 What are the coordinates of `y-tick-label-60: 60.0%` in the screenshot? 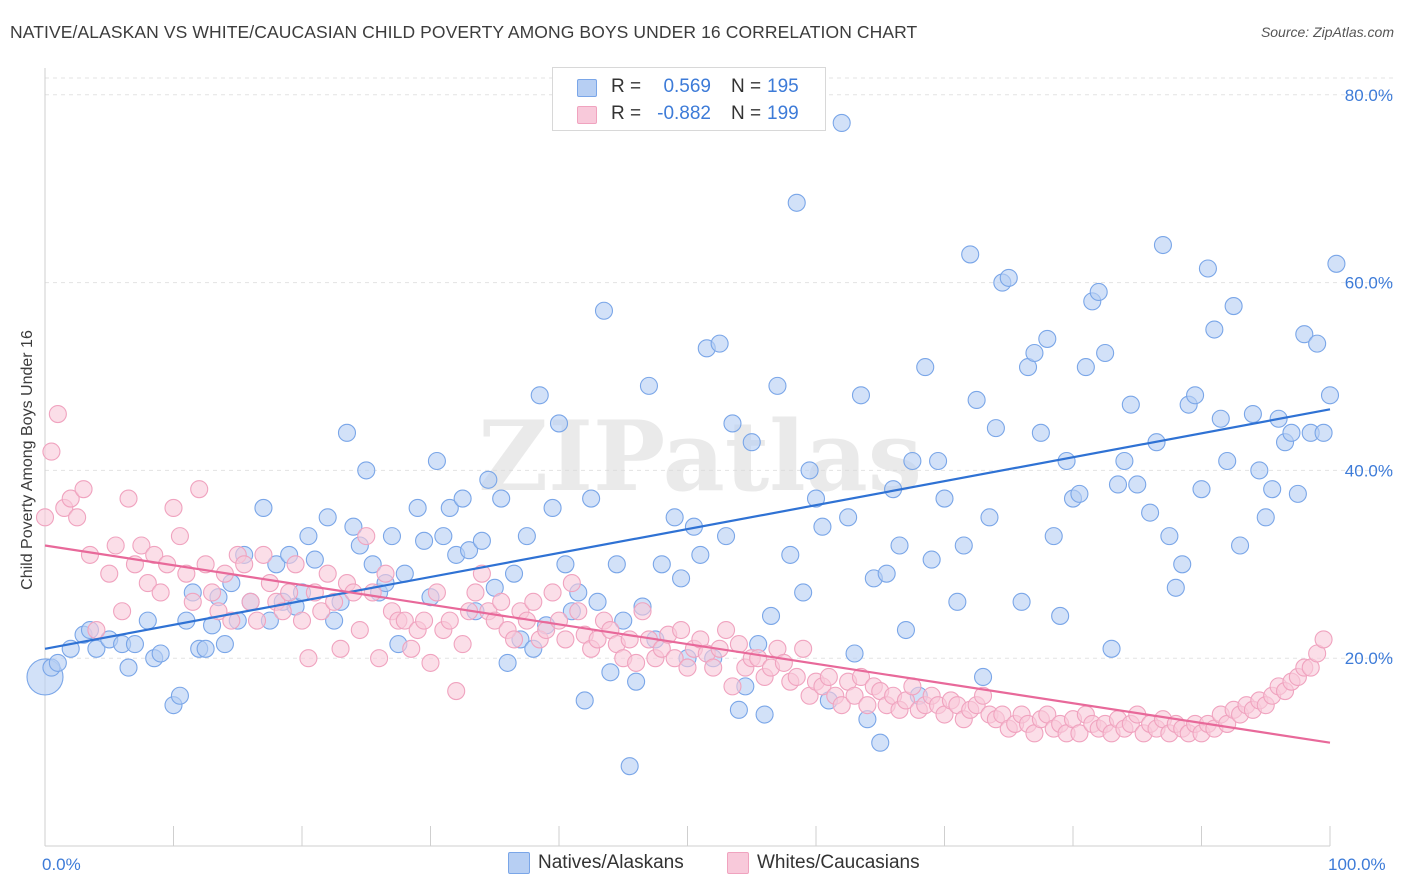 It's located at (1369, 283).